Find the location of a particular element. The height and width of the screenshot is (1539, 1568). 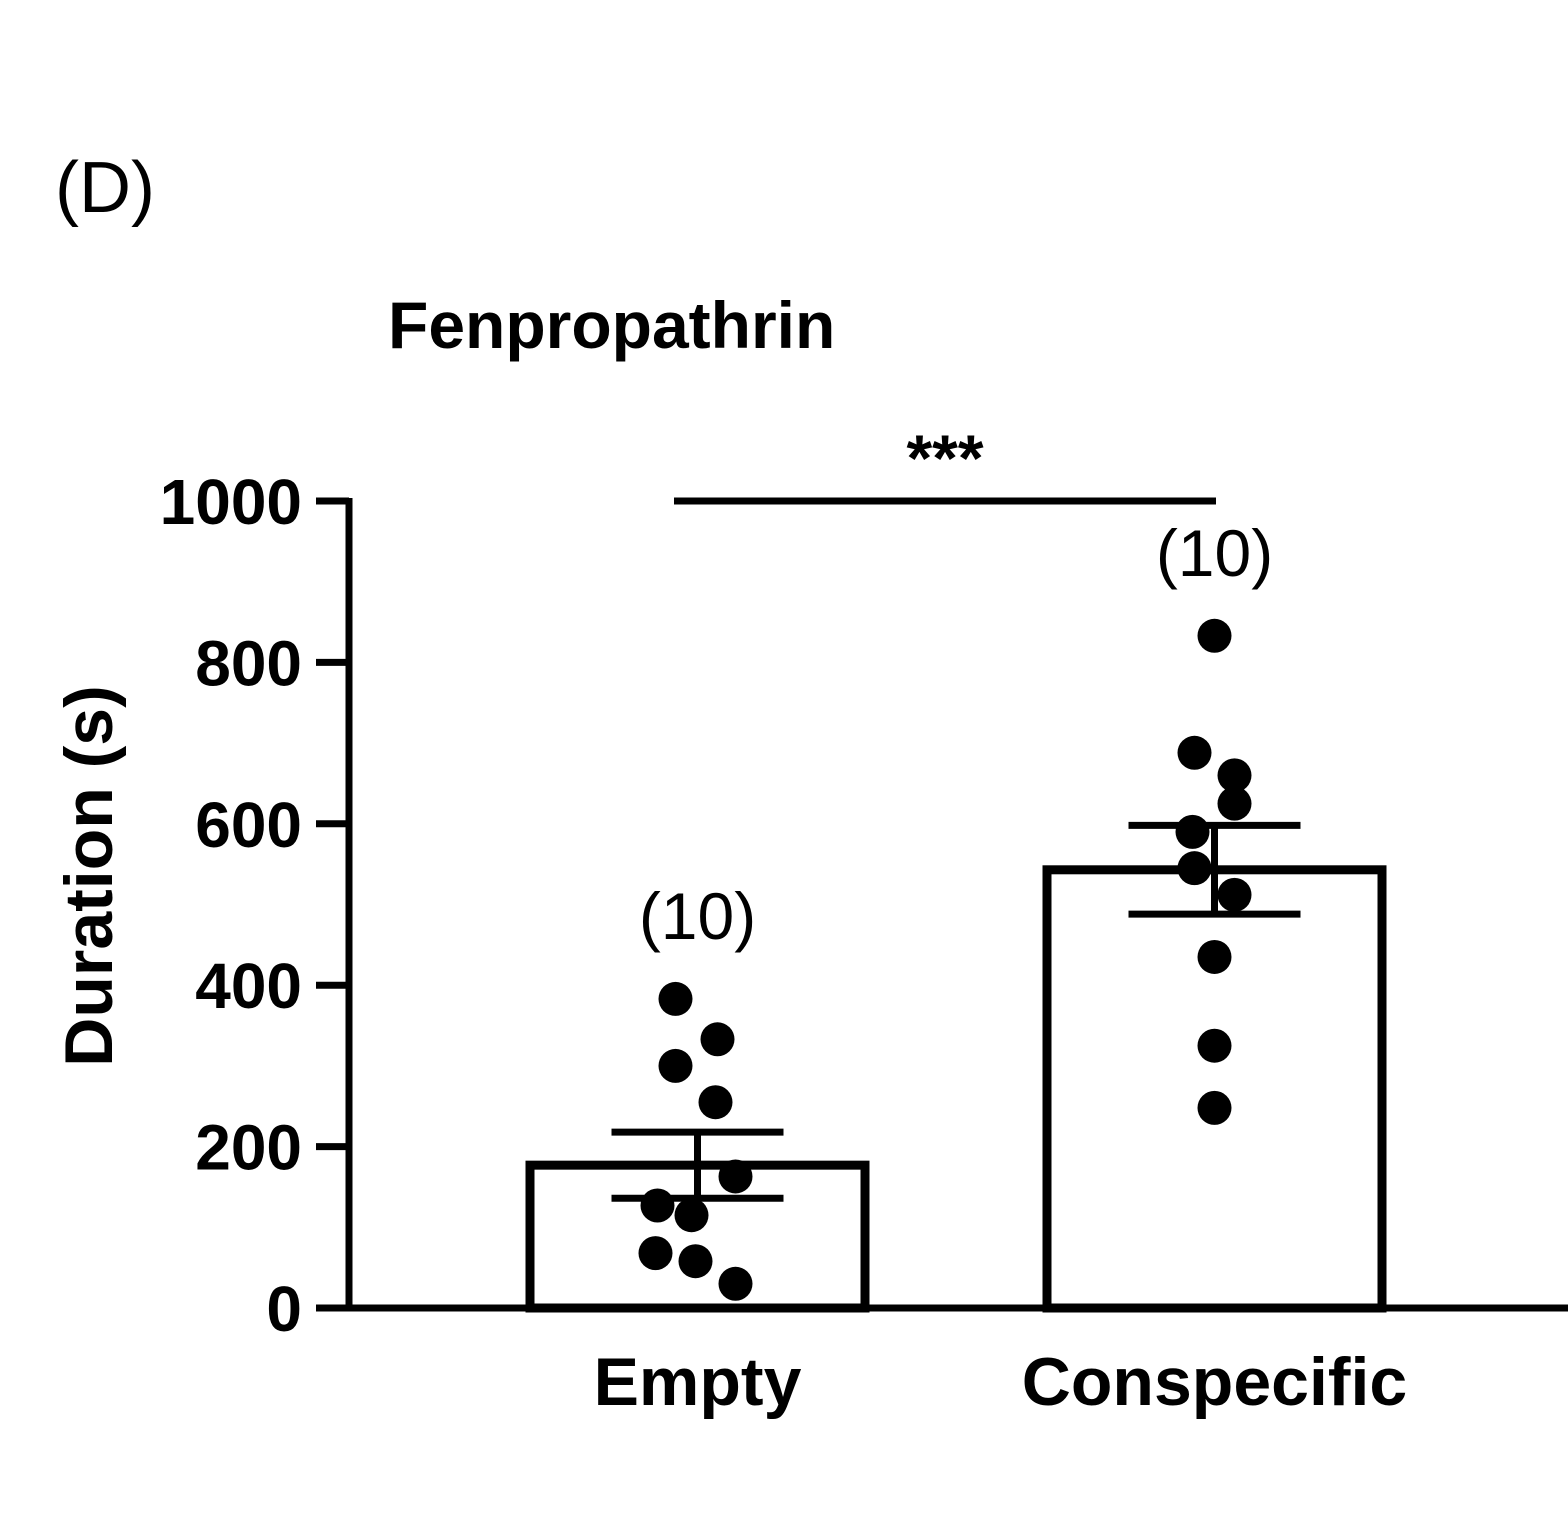

y-axis-label: Duration (s) is located at coordinates (89, 876).